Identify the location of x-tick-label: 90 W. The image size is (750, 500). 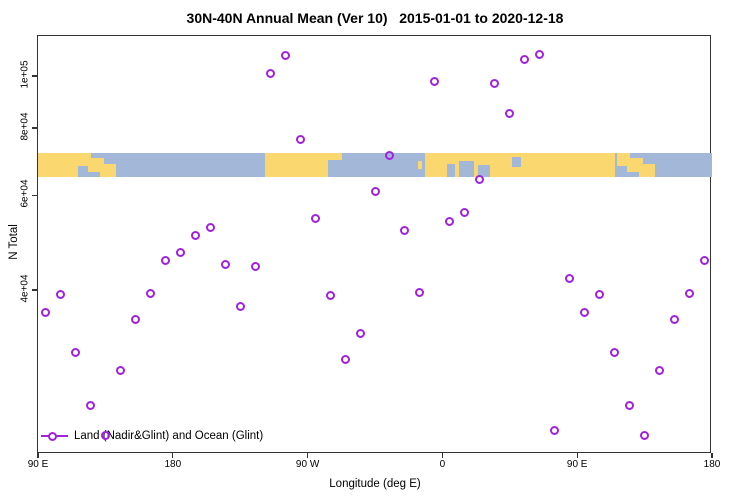
(307, 464).